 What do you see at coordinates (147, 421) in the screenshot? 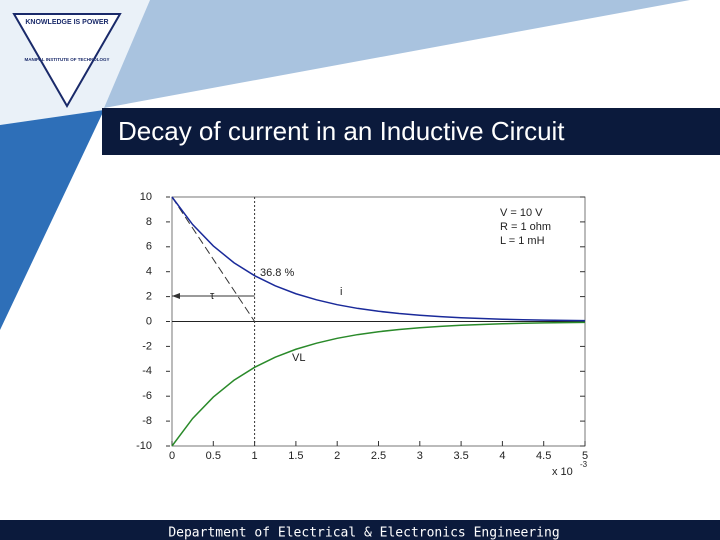
I see `y-tick-label: -8` at bounding box center [147, 421].